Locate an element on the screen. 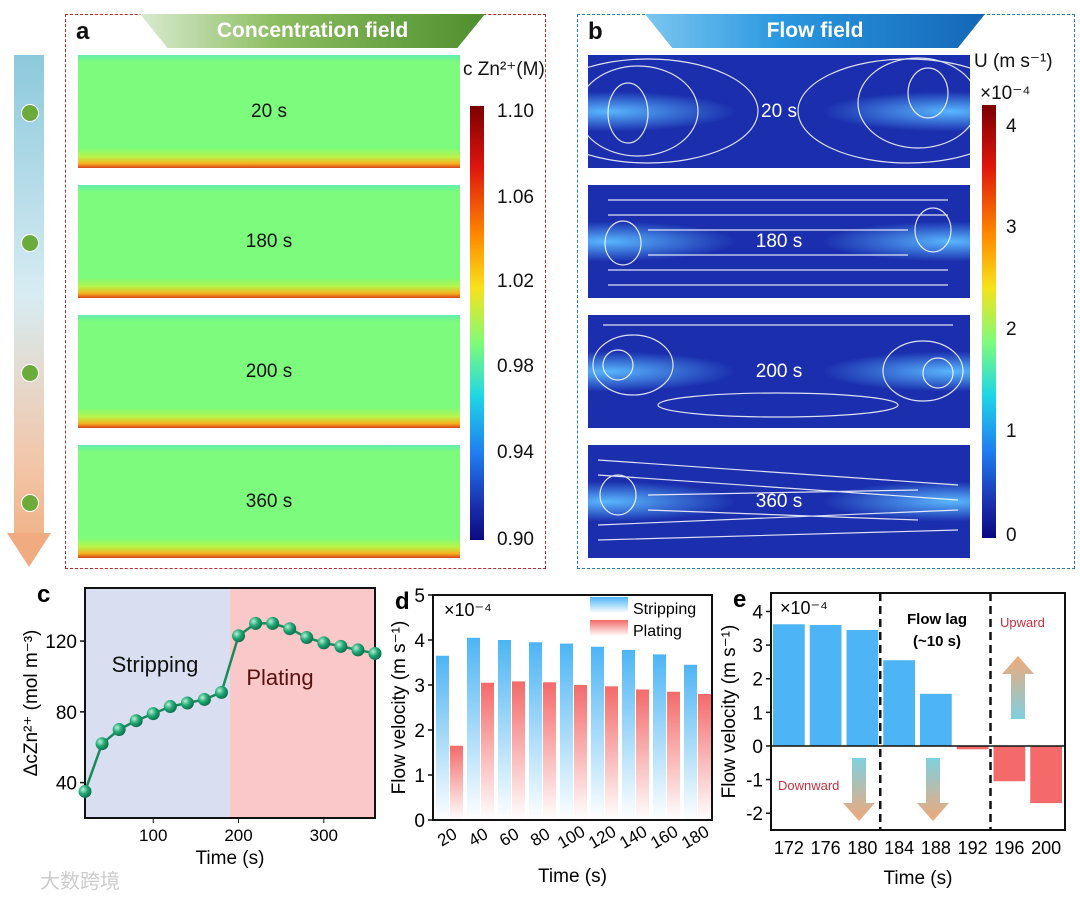 This screenshot has width=1080, height=900. panel-label: c is located at coordinates (43, 594).